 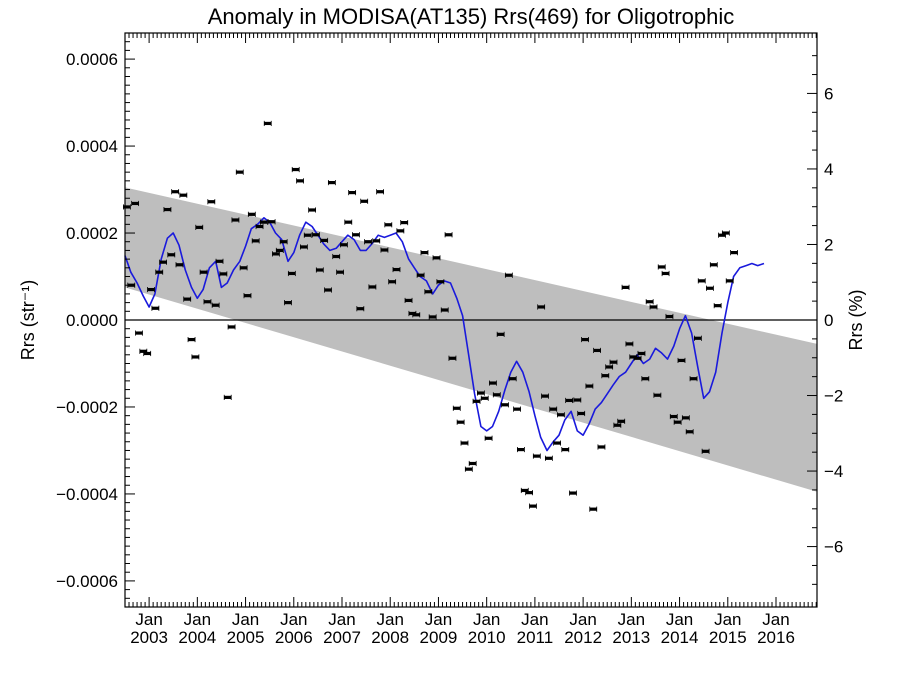 I want to click on x-tick-year-label: 2005, so click(x=246, y=637).